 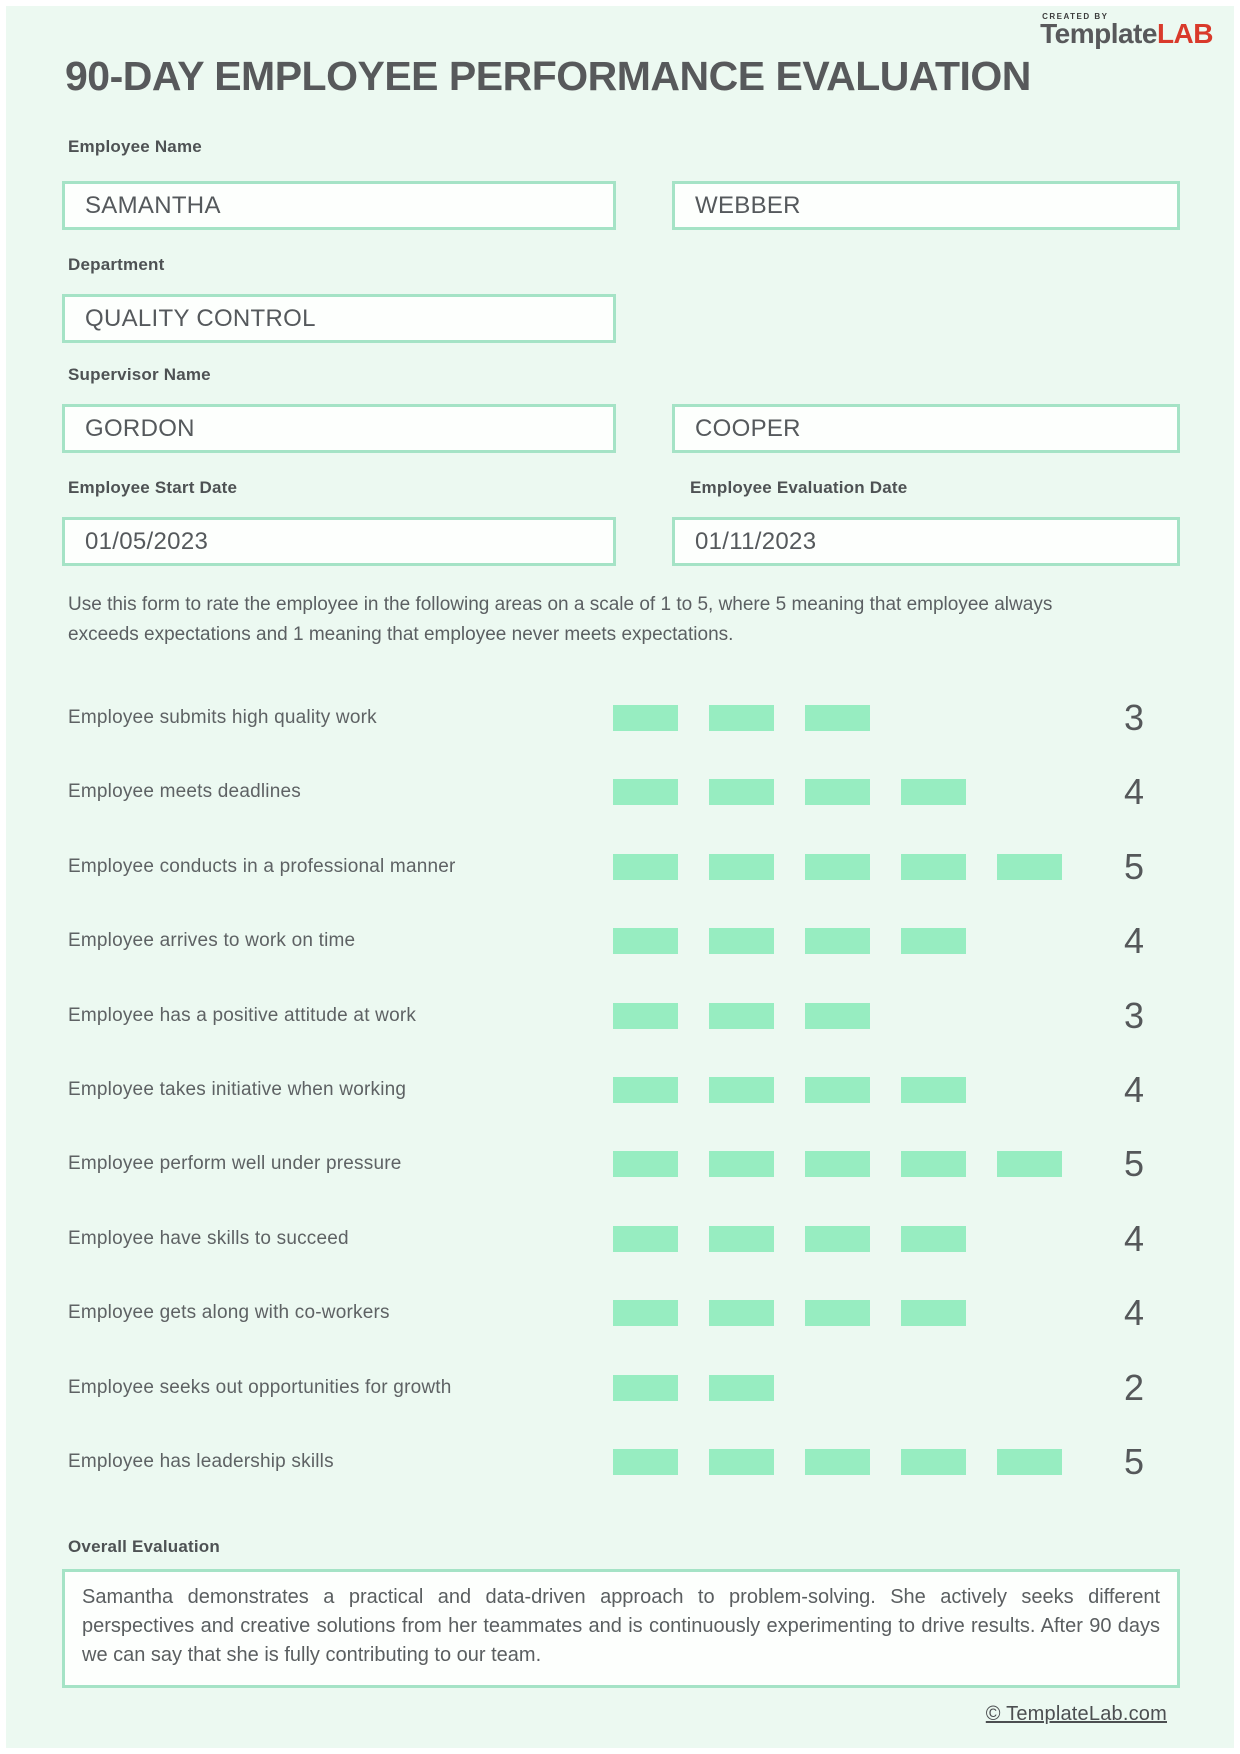 I want to click on rating-label: Employee arrives to work on time, so click(x=212, y=941).